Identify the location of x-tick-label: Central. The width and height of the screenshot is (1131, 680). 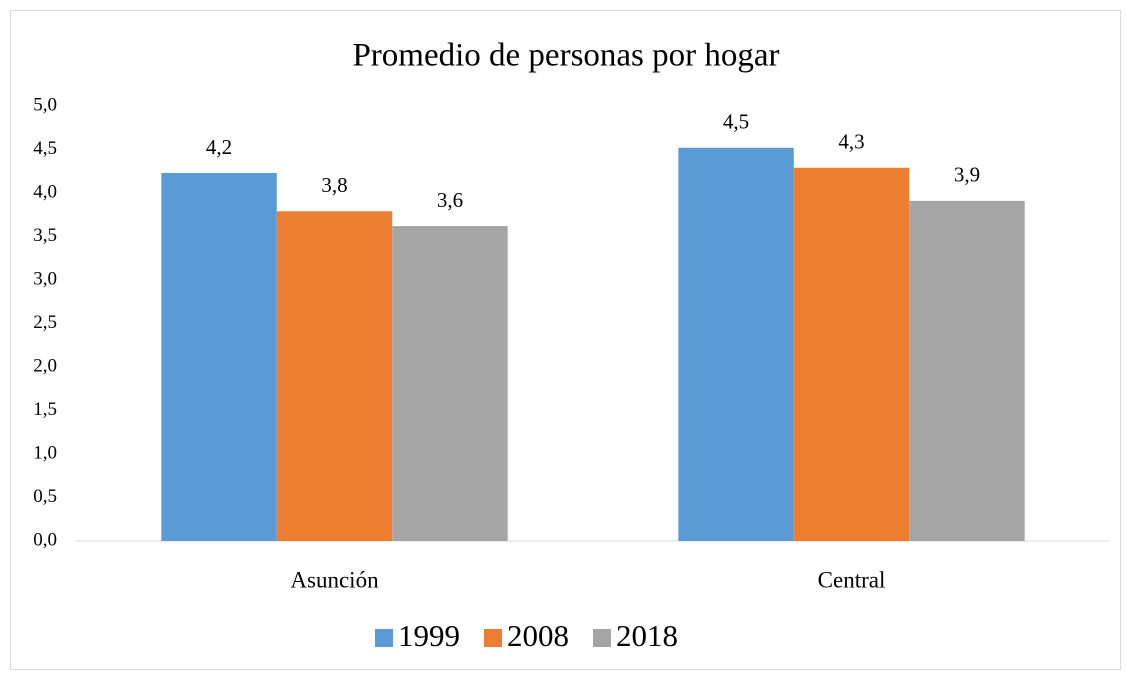
(852, 579).